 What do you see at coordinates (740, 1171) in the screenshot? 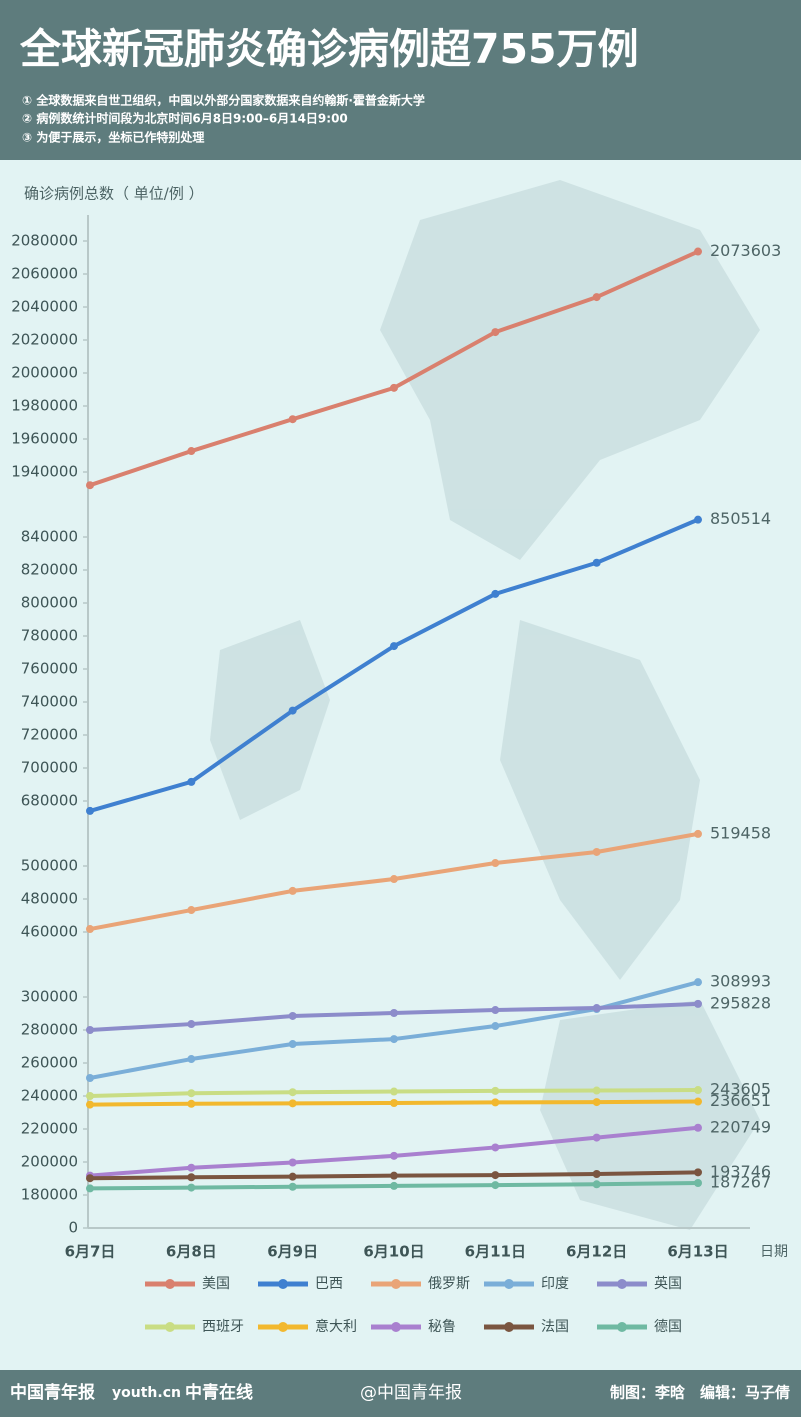
I see `value-label: 193746` at bounding box center [740, 1171].